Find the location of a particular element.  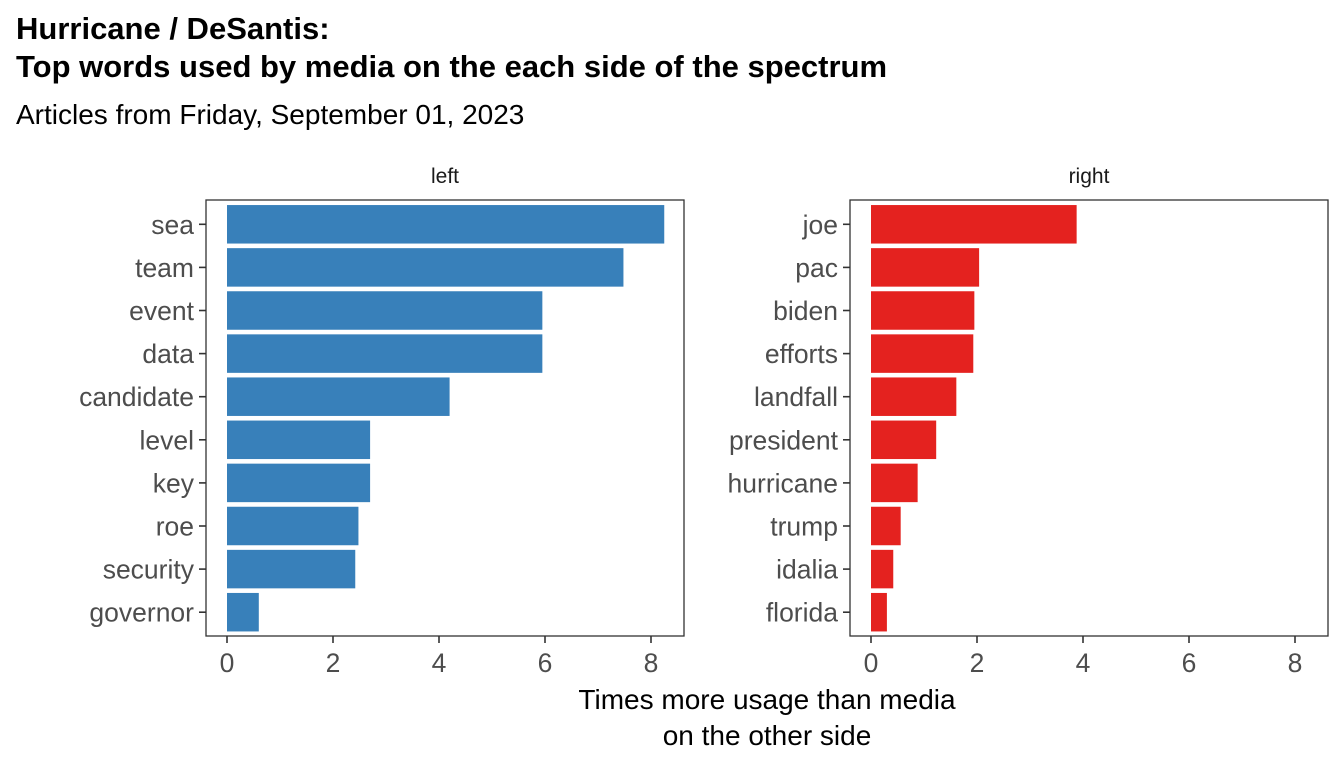

x-tick-label-right-0: 0 is located at coordinates (871, 663).